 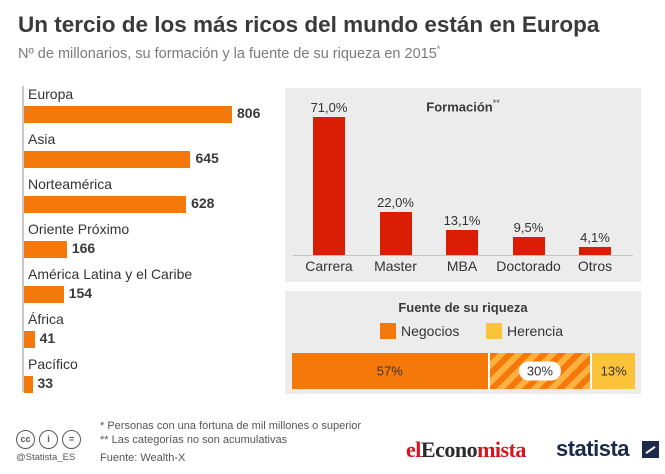 I want to click on eleconomista-logo: elEconomista, so click(x=466, y=449).